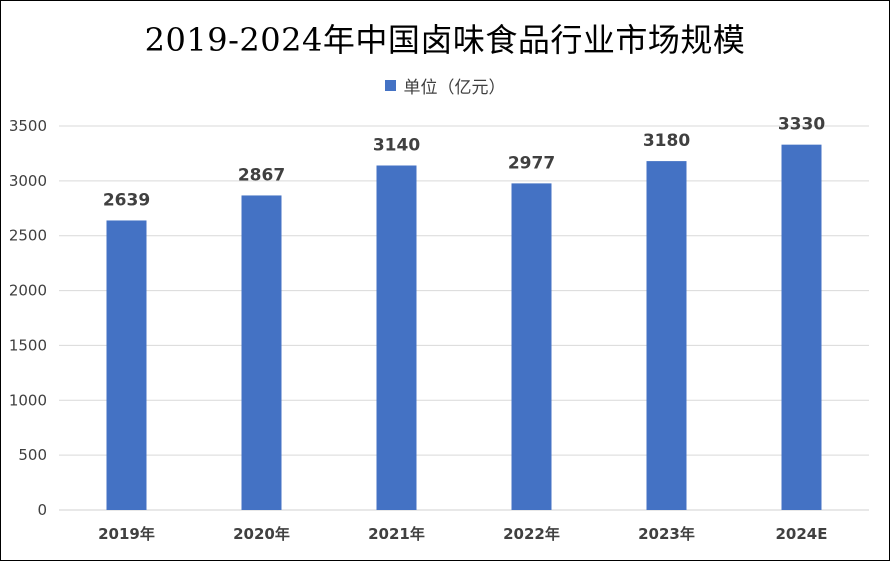 The height and width of the screenshot is (561, 890). Describe the element at coordinates (28, 318) in the screenshot. I see `y-axis-ticks: 0 500 1000 1500 2000 2500 3000 3500` at that location.